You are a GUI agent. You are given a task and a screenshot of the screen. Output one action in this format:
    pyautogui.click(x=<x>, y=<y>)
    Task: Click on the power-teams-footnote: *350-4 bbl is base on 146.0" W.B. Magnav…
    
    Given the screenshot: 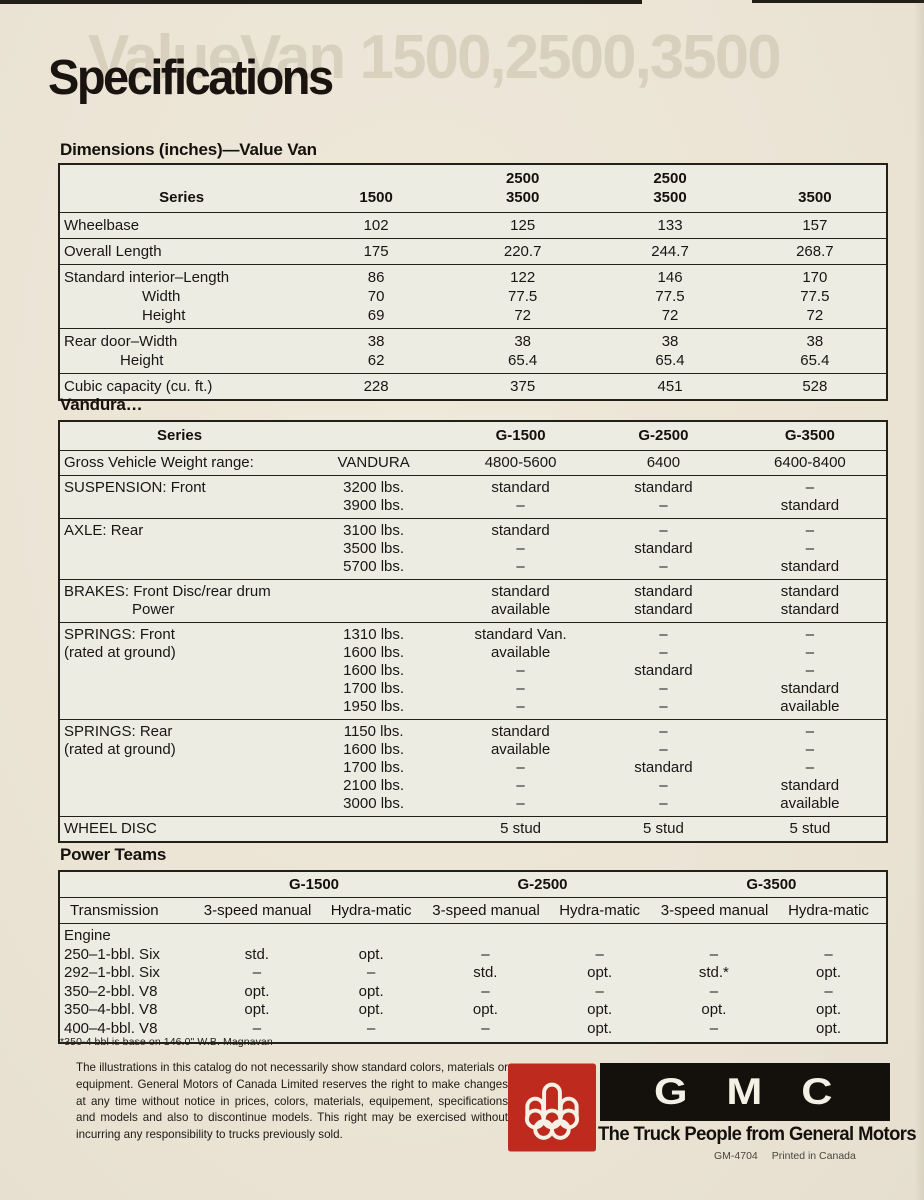 What is the action you would take?
    pyautogui.click(x=166, y=1042)
    